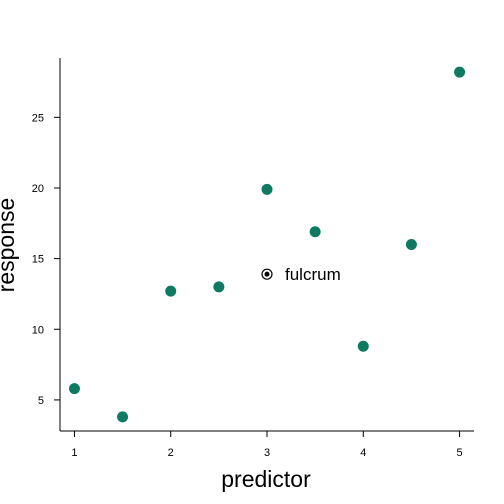  What do you see at coordinates (267, 274) in the screenshot?
I see `fulcrum-marker-dot` at bounding box center [267, 274].